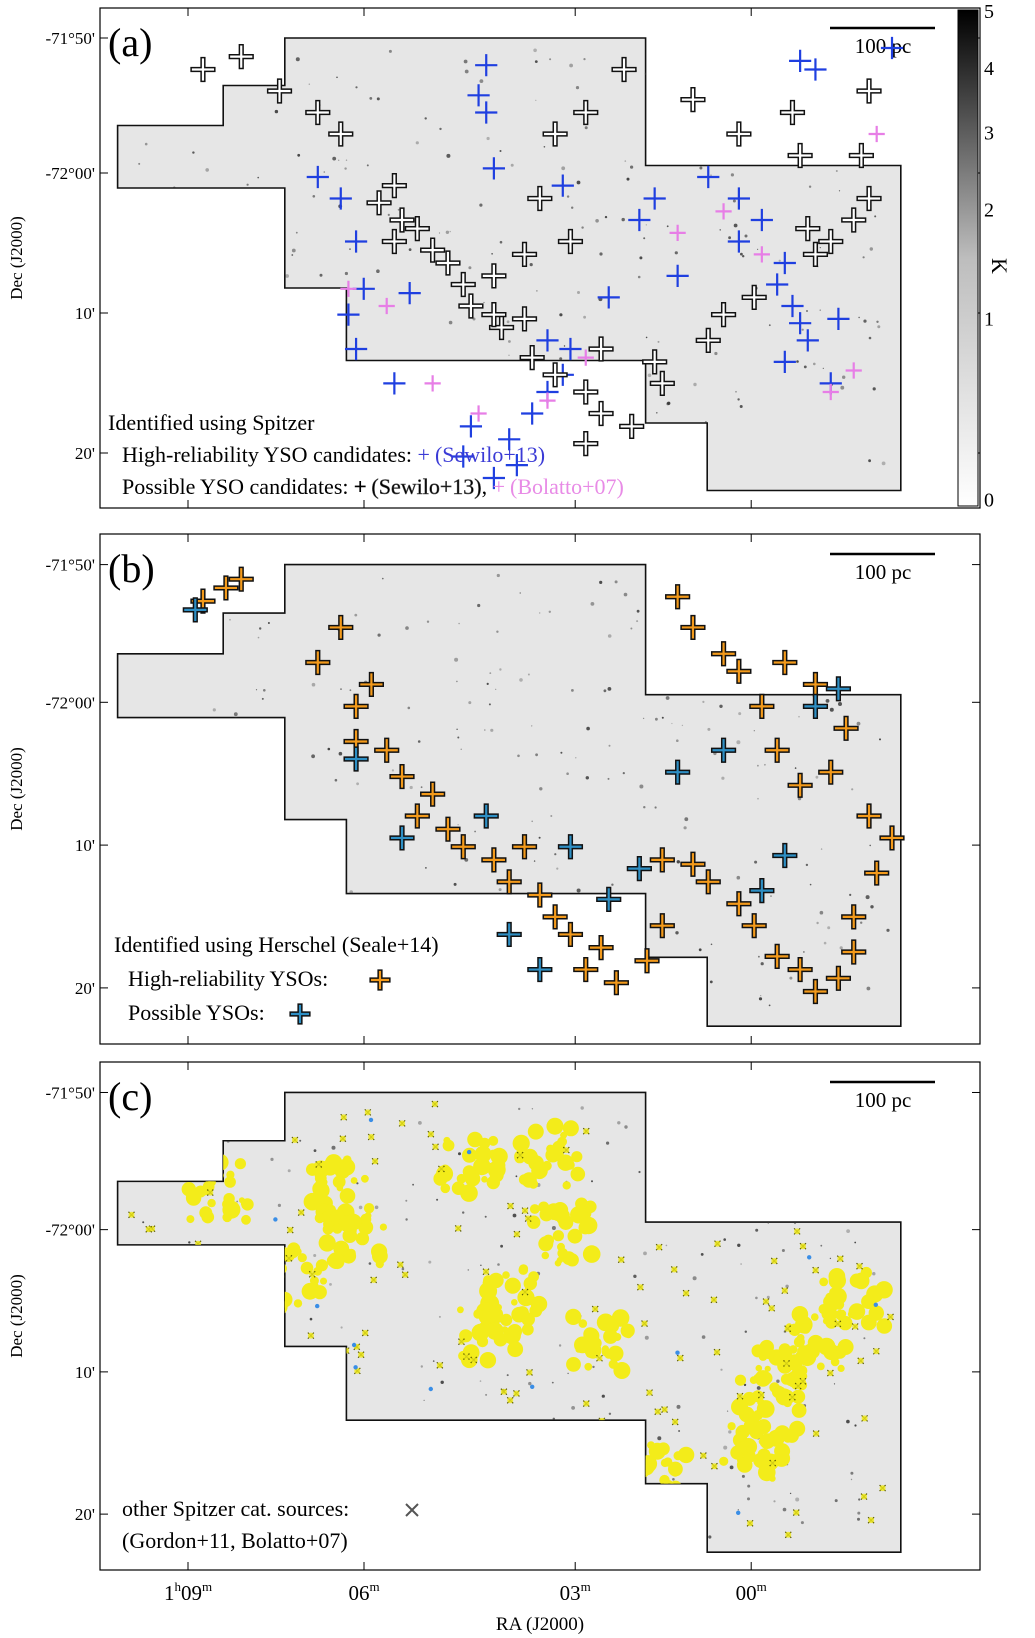 This screenshot has height=1638, width=1035. What do you see at coordinates (196, 1012) in the screenshot?
I see `legend-possible: Possible YSOs:` at bounding box center [196, 1012].